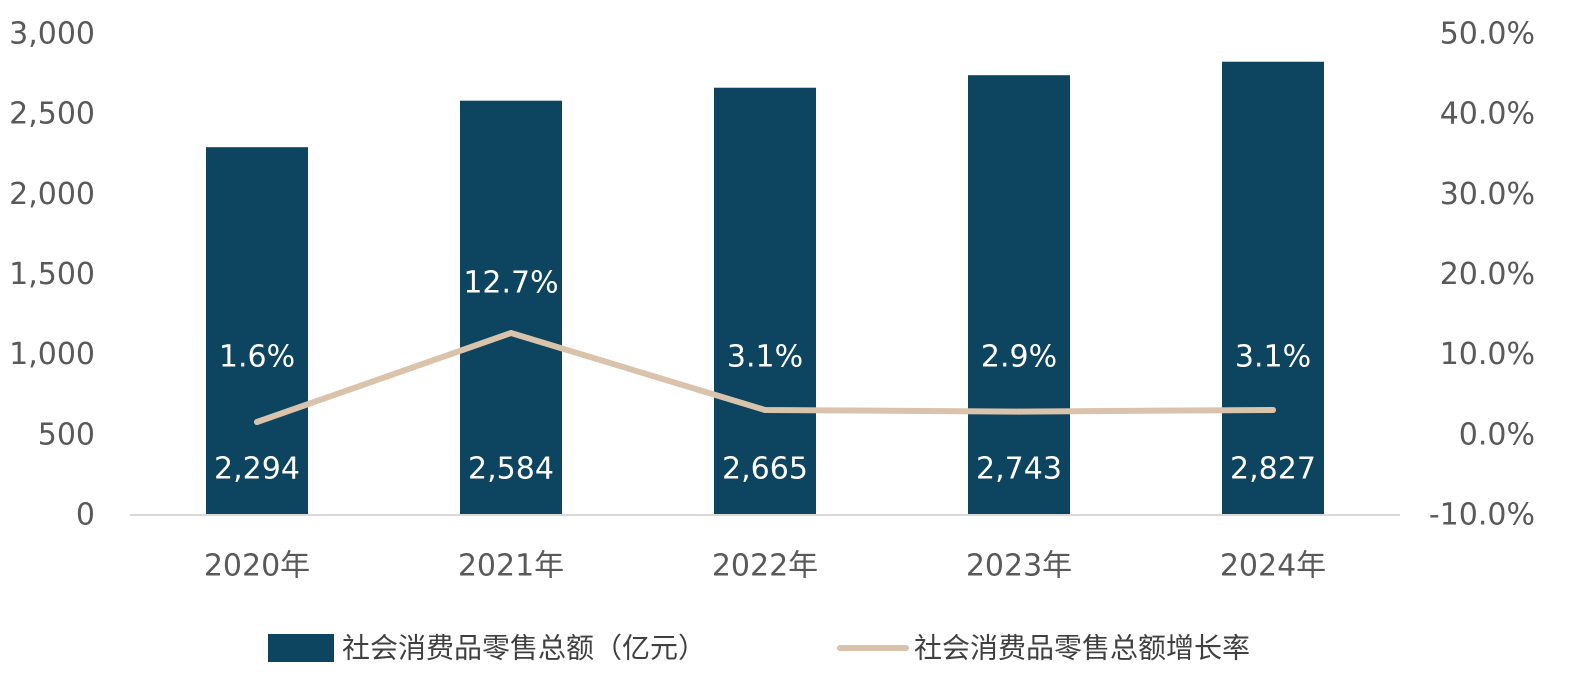 This screenshot has height=692, width=1590. I want to click on y-right-tick-label: 10.0%, so click(1487, 354).